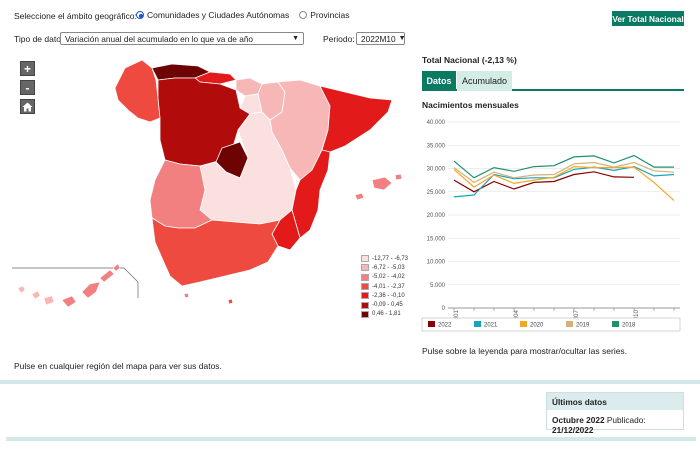  What do you see at coordinates (438, 286) in the screenshot?
I see `y-tick-label: 5.000` at bounding box center [438, 286].